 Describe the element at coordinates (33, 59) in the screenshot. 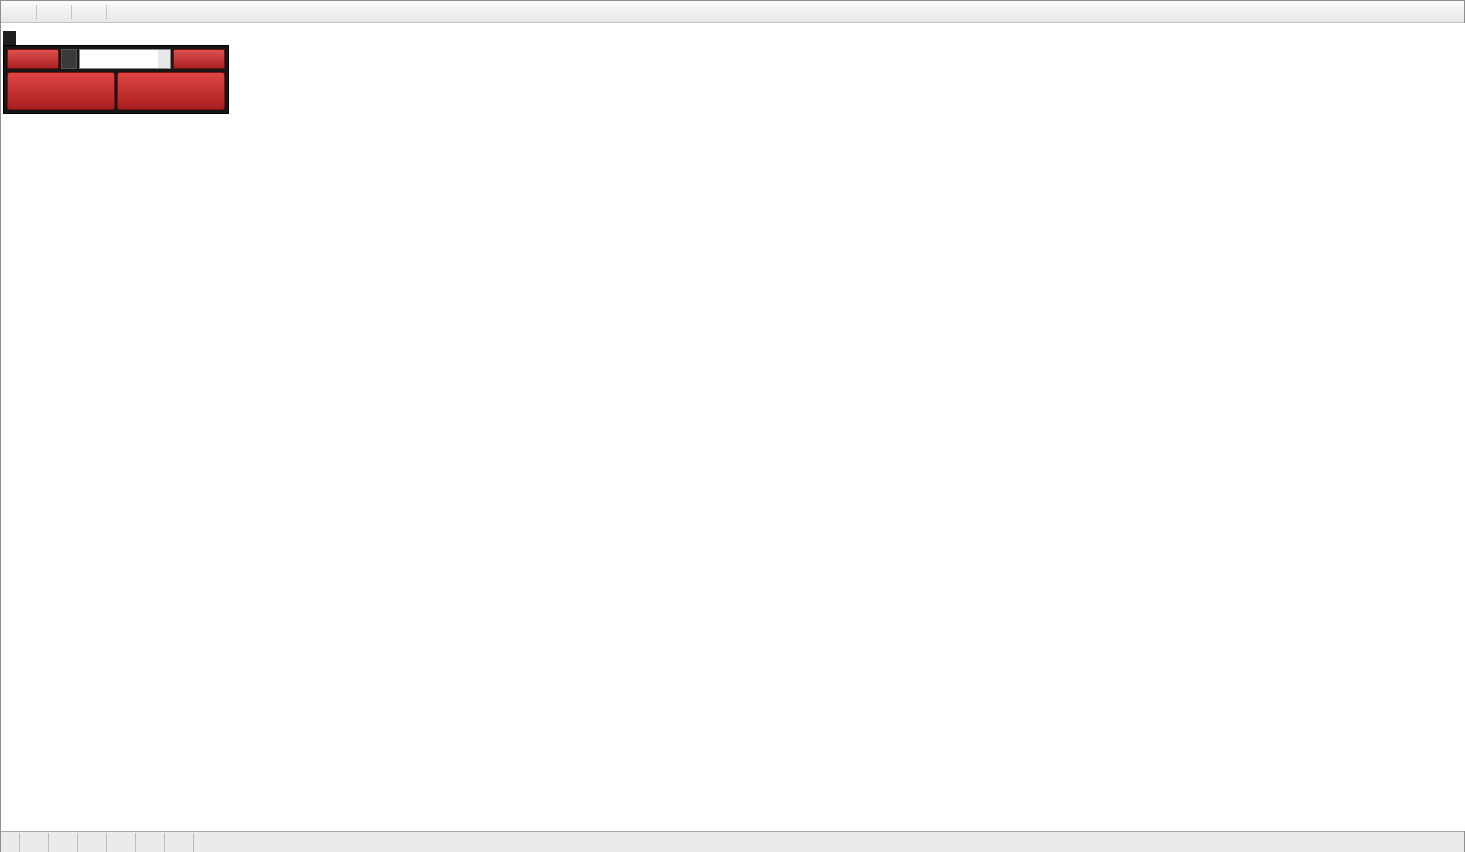

I see `sell-button` at that location.